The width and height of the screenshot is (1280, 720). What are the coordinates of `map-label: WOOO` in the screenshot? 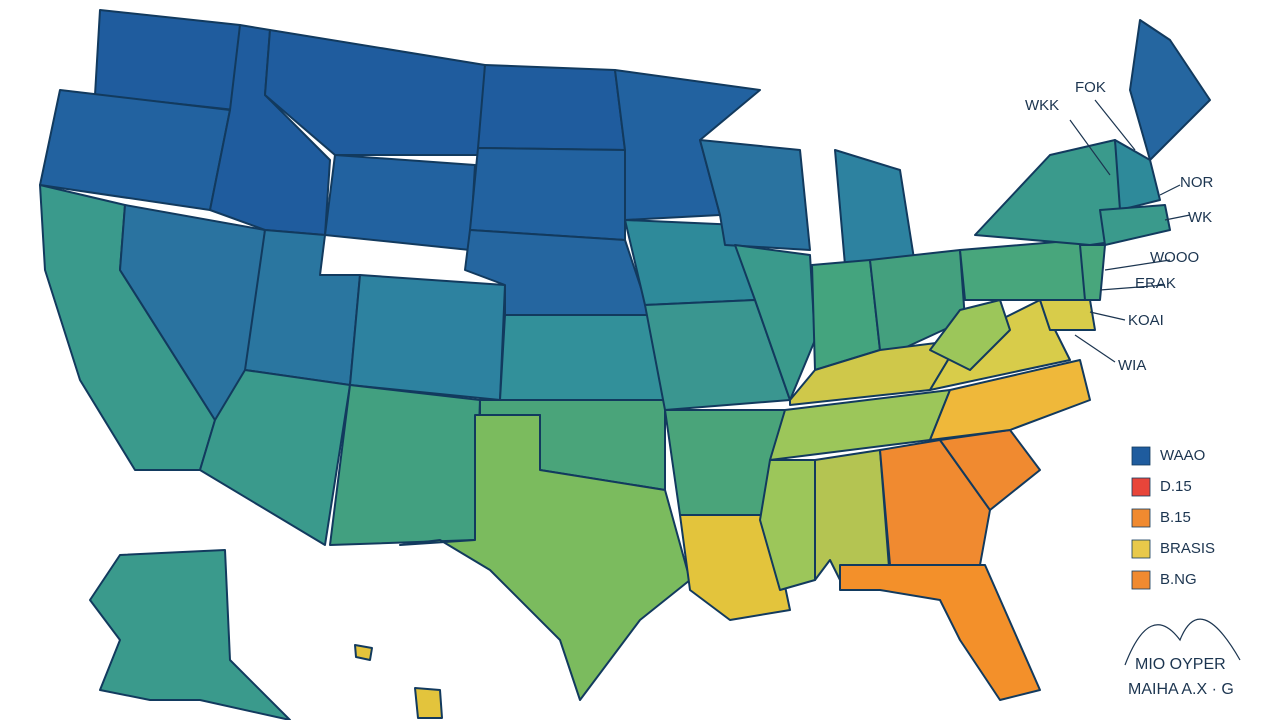 It's located at (1174, 257).